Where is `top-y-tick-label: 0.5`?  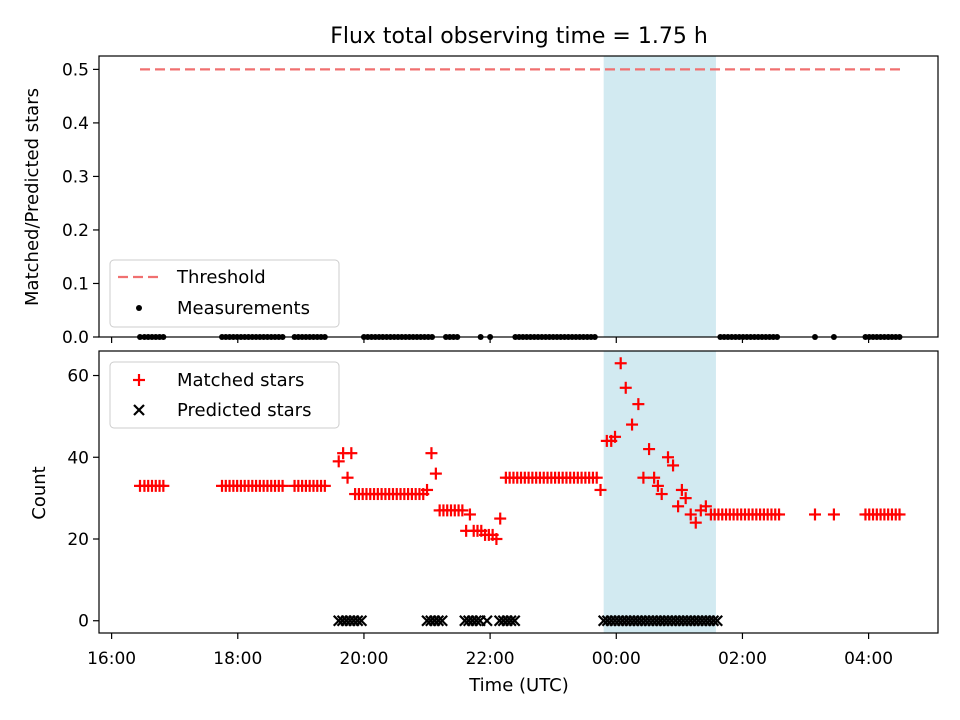
top-y-tick-label: 0.5 is located at coordinates (75, 70).